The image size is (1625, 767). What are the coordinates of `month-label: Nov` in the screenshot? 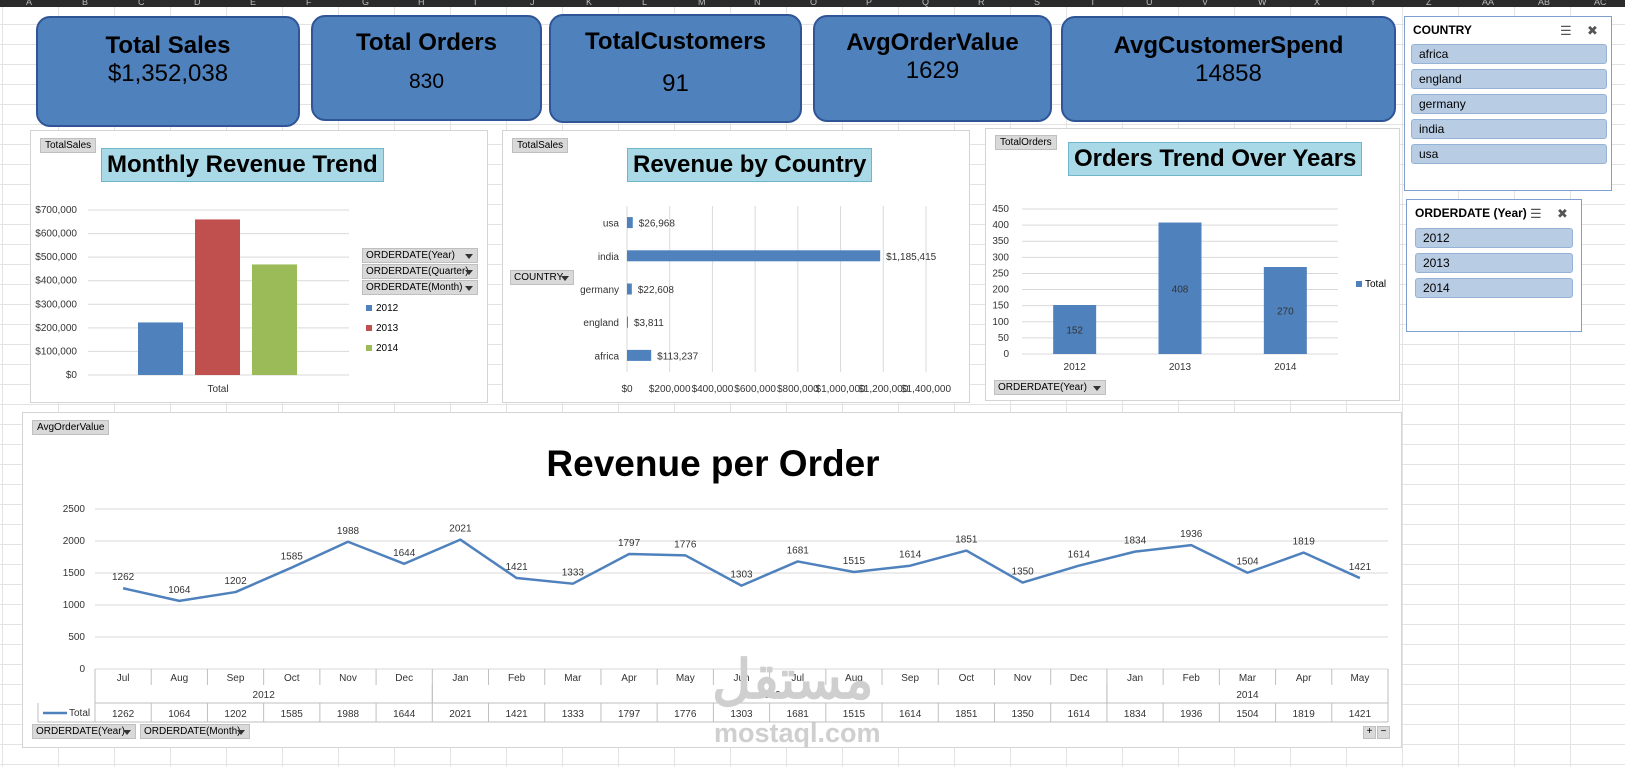 It's located at (348, 678).